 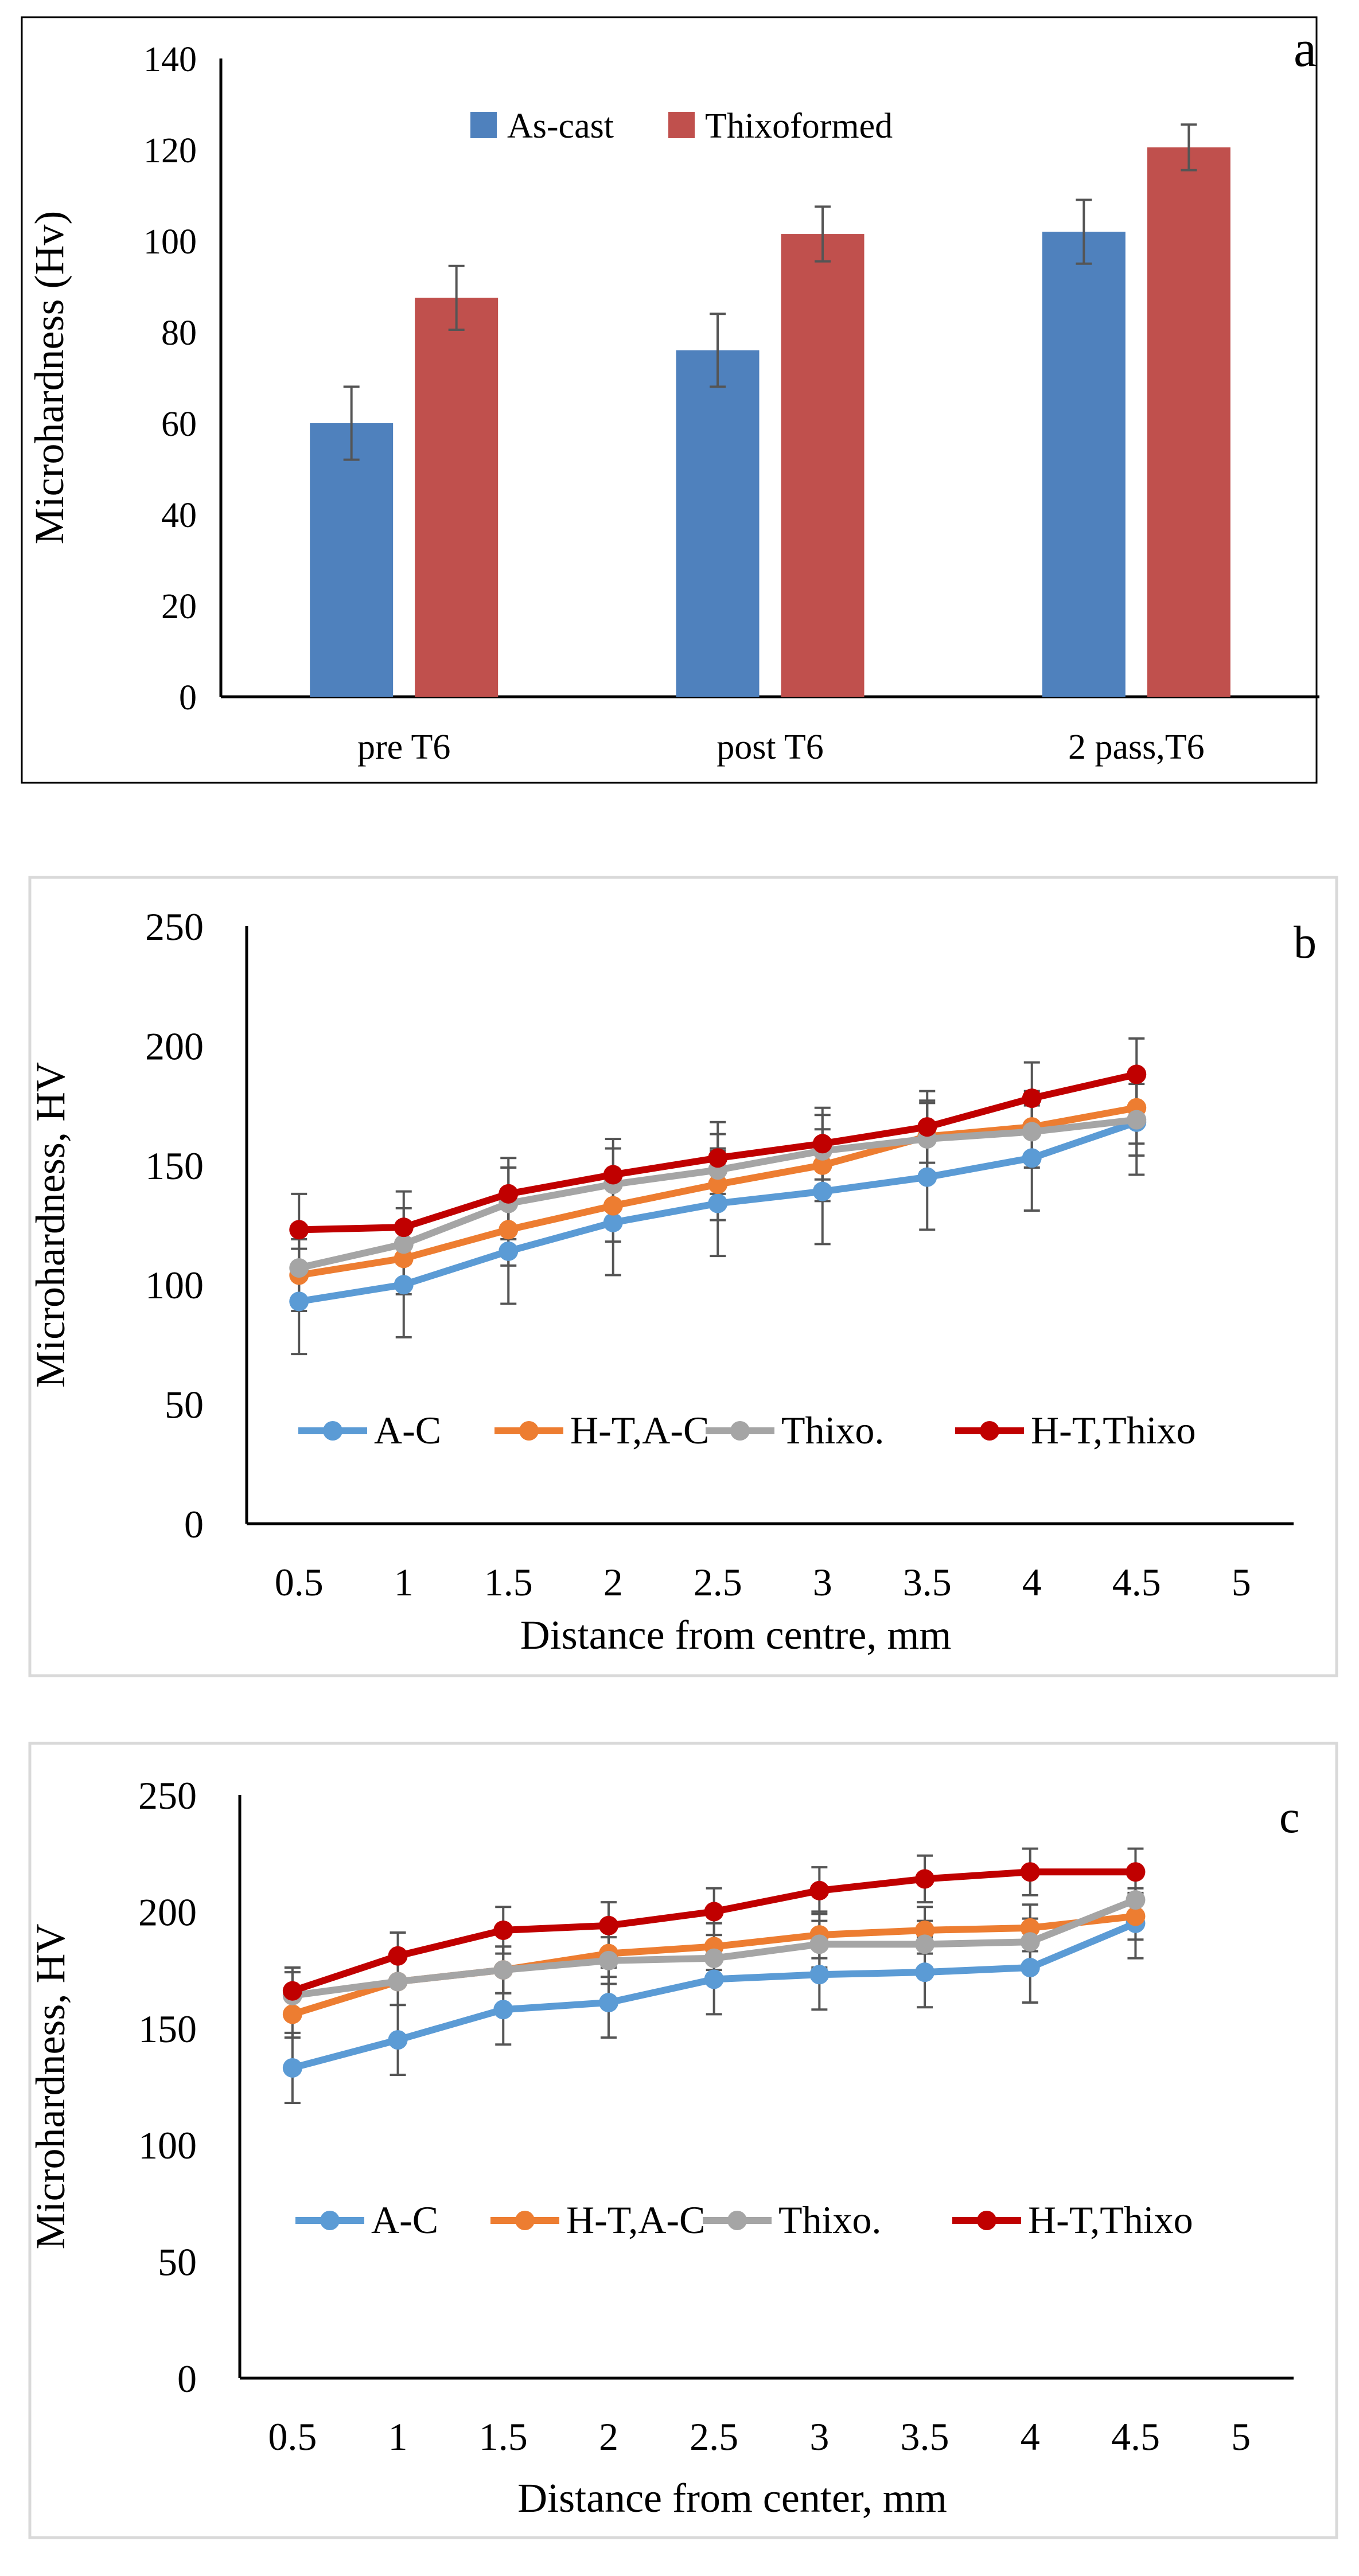 I want to click on panel-label: a, so click(x=1305, y=49).